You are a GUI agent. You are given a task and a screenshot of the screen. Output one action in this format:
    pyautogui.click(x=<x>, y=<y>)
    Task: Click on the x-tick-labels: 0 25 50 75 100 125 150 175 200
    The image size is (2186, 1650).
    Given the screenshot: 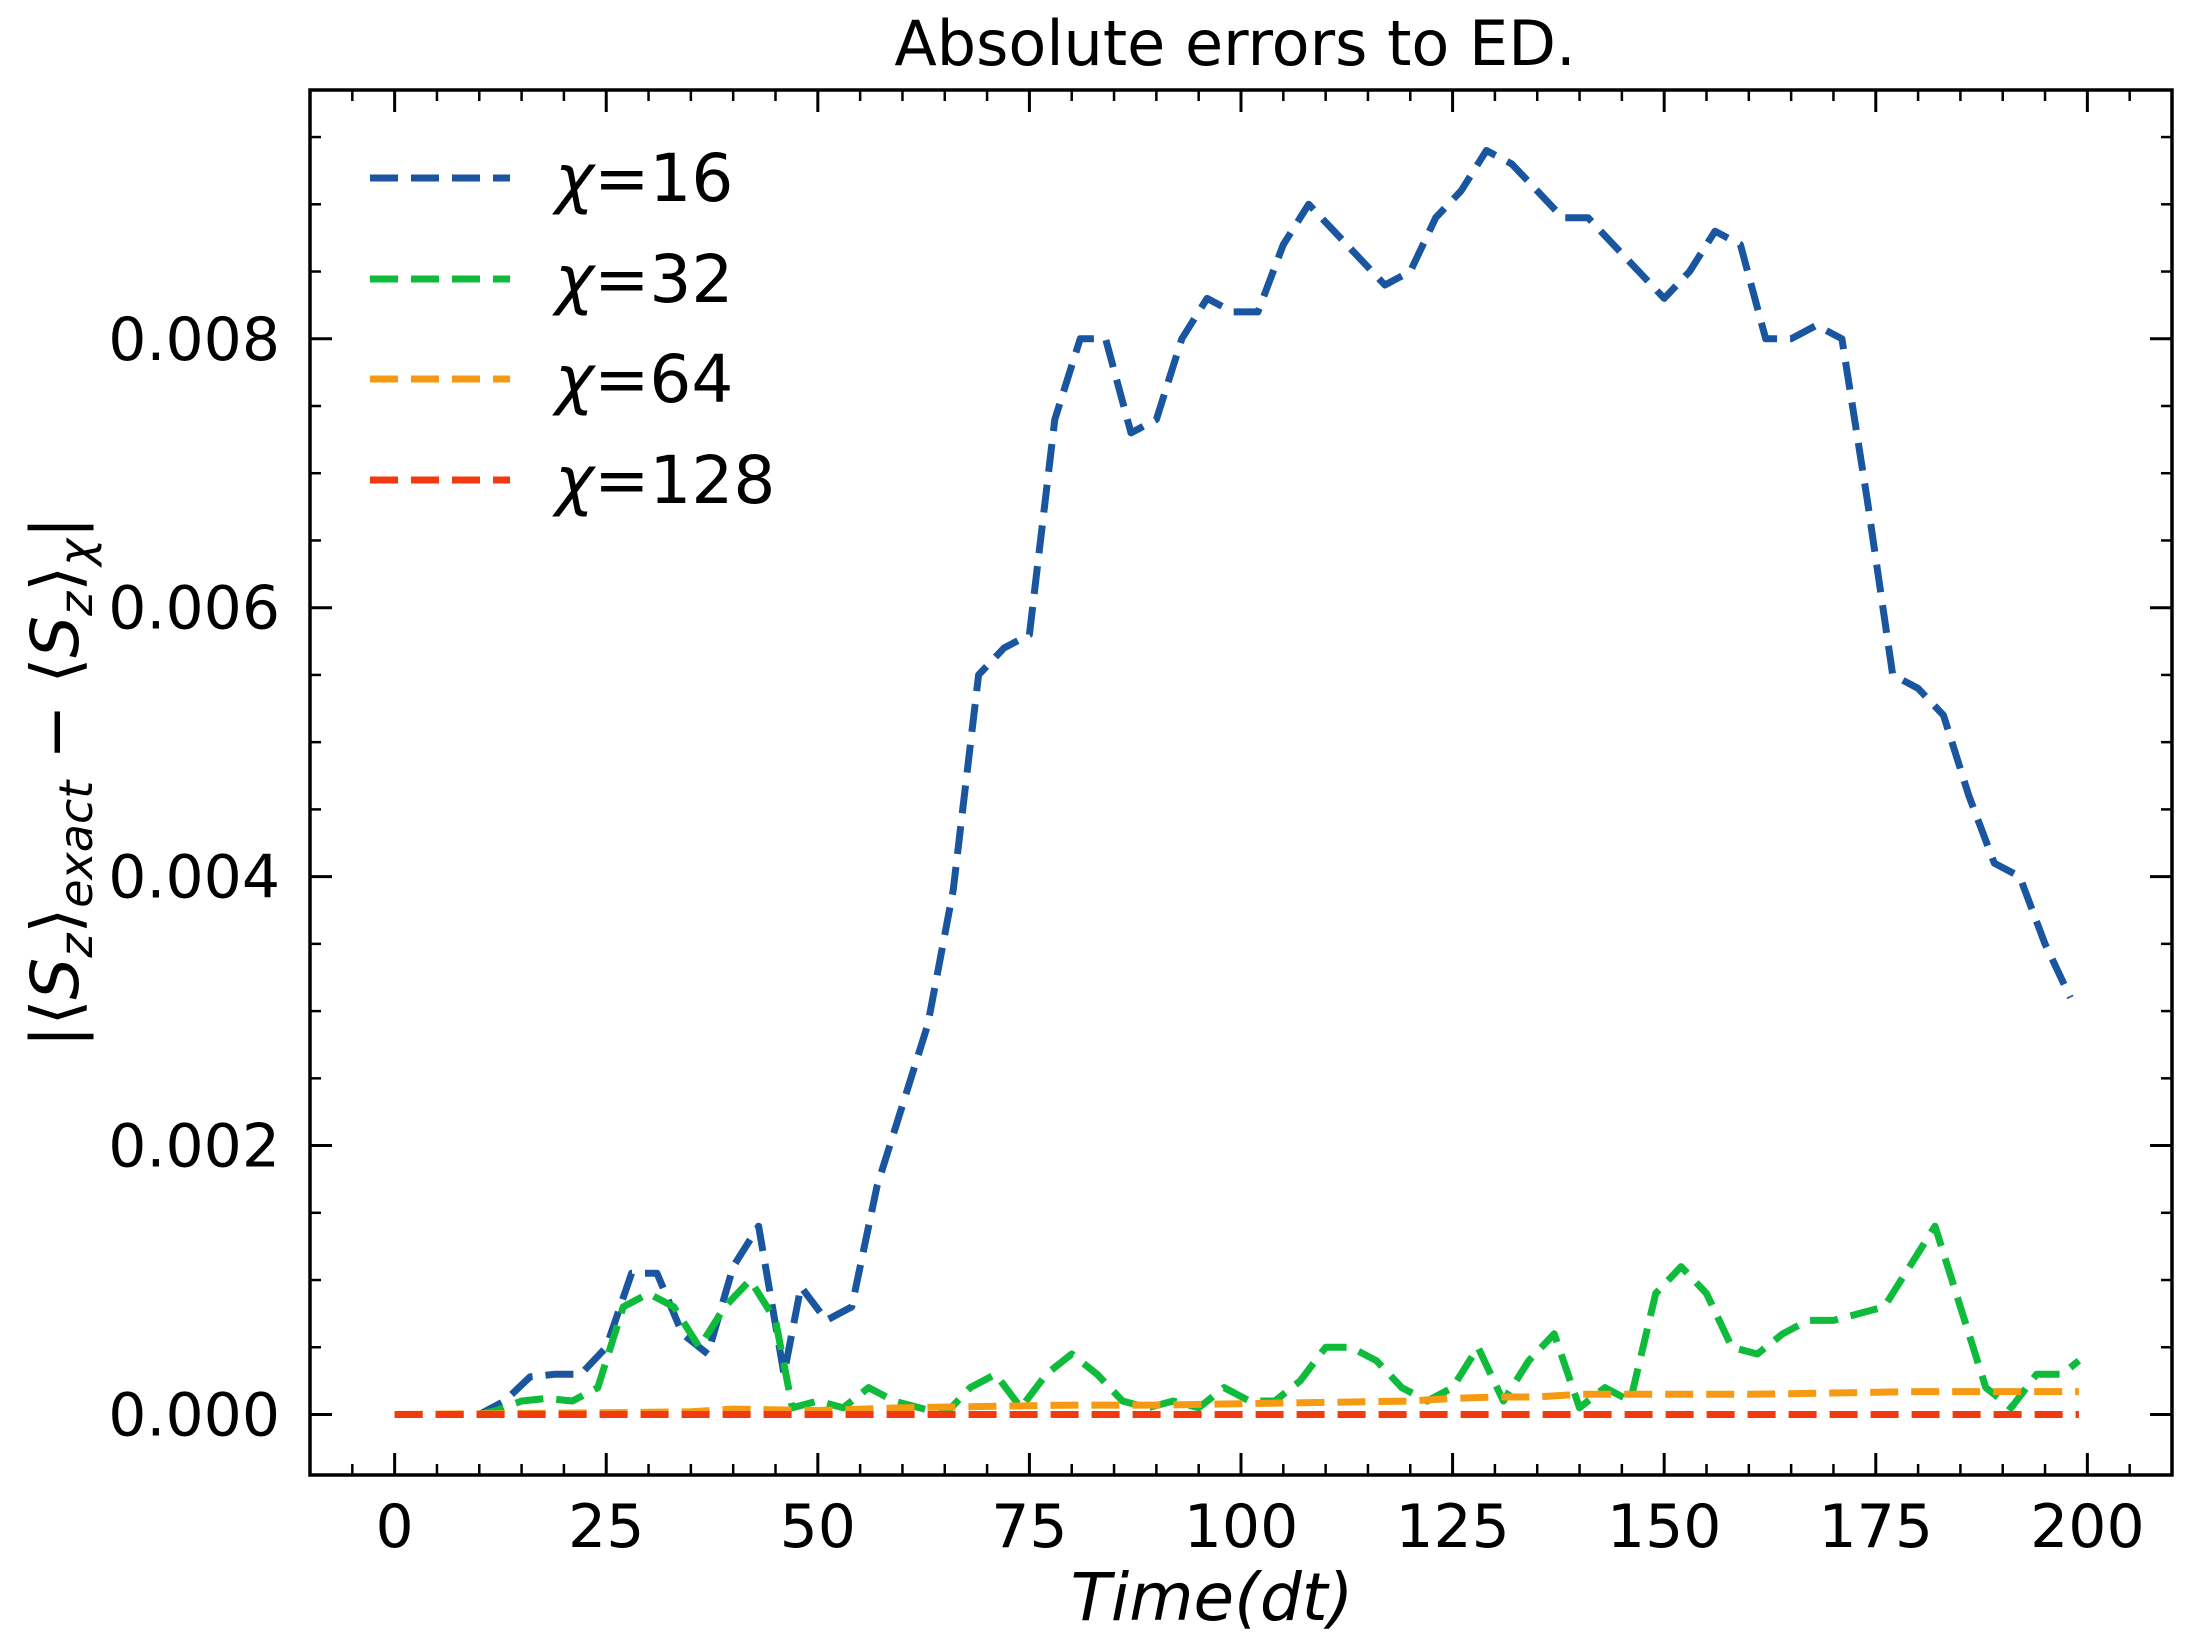 What is the action you would take?
    pyautogui.click(x=1260, y=1527)
    